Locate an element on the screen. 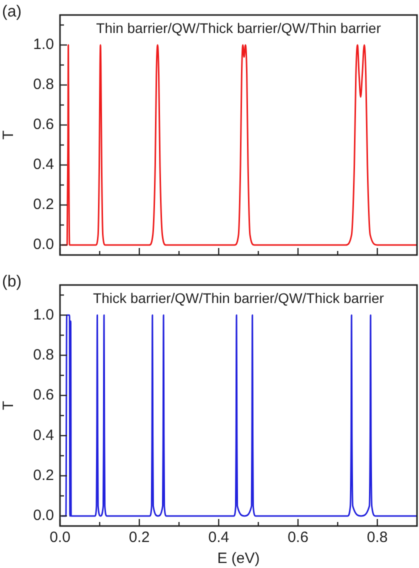  x-tick-label: 0.2 is located at coordinates (139, 537).